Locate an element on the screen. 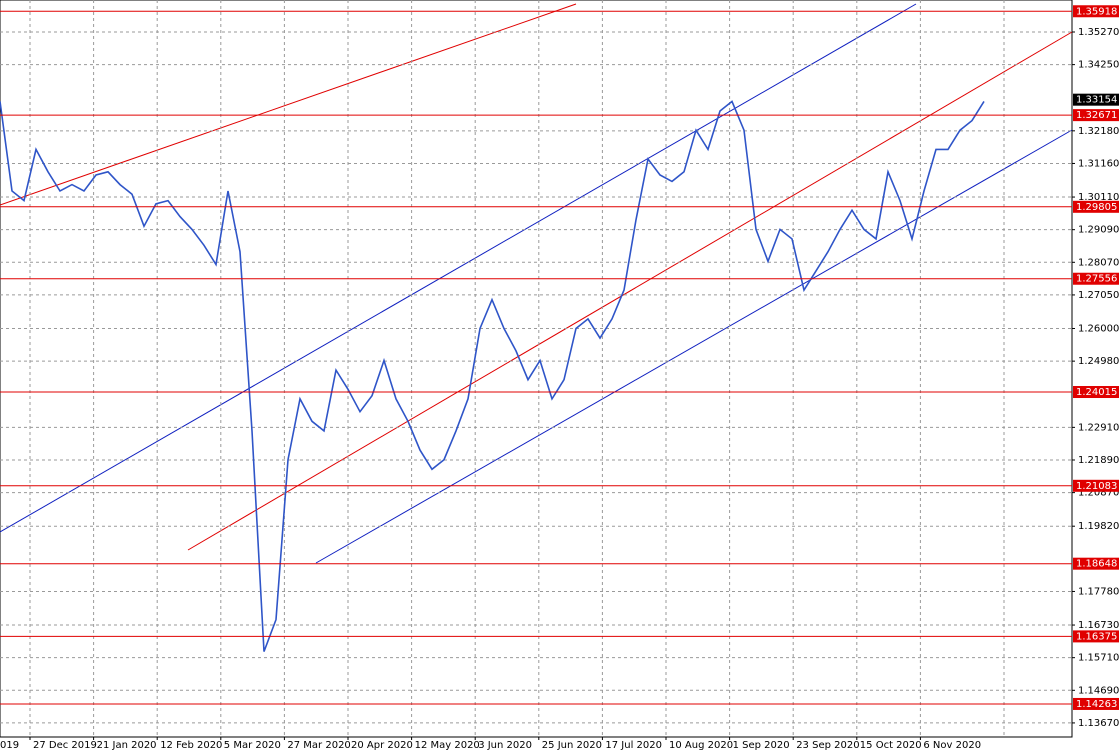 This screenshot has width=1120, height=754. y-tick-label: 1.21890 is located at coordinates (1098, 460).